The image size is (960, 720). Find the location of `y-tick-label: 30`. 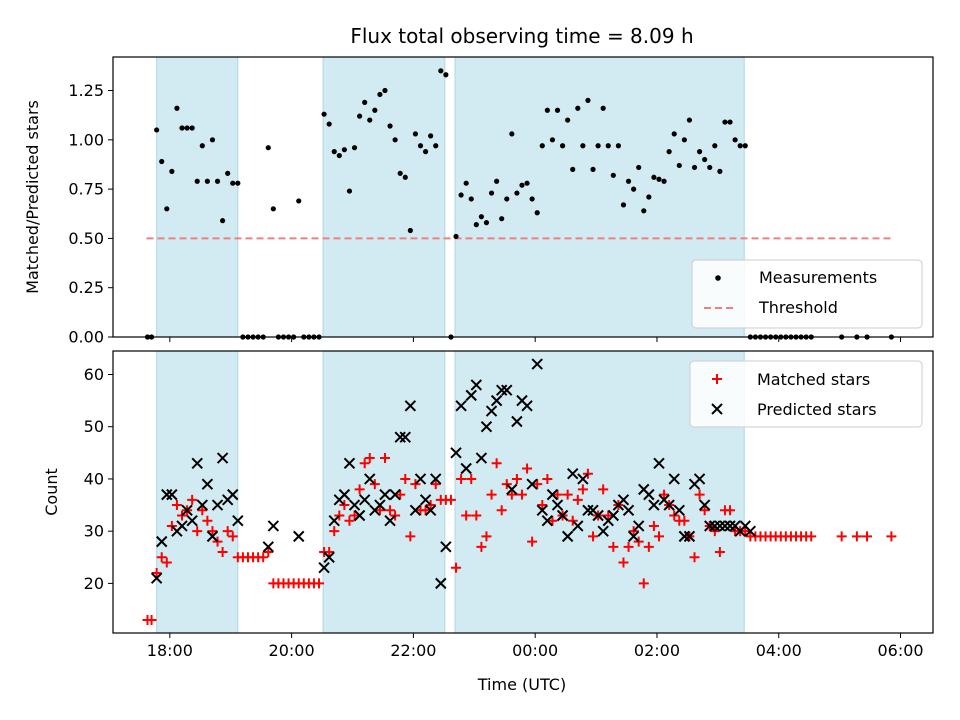

y-tick-label: 30 is located at coordinates (94, 531).